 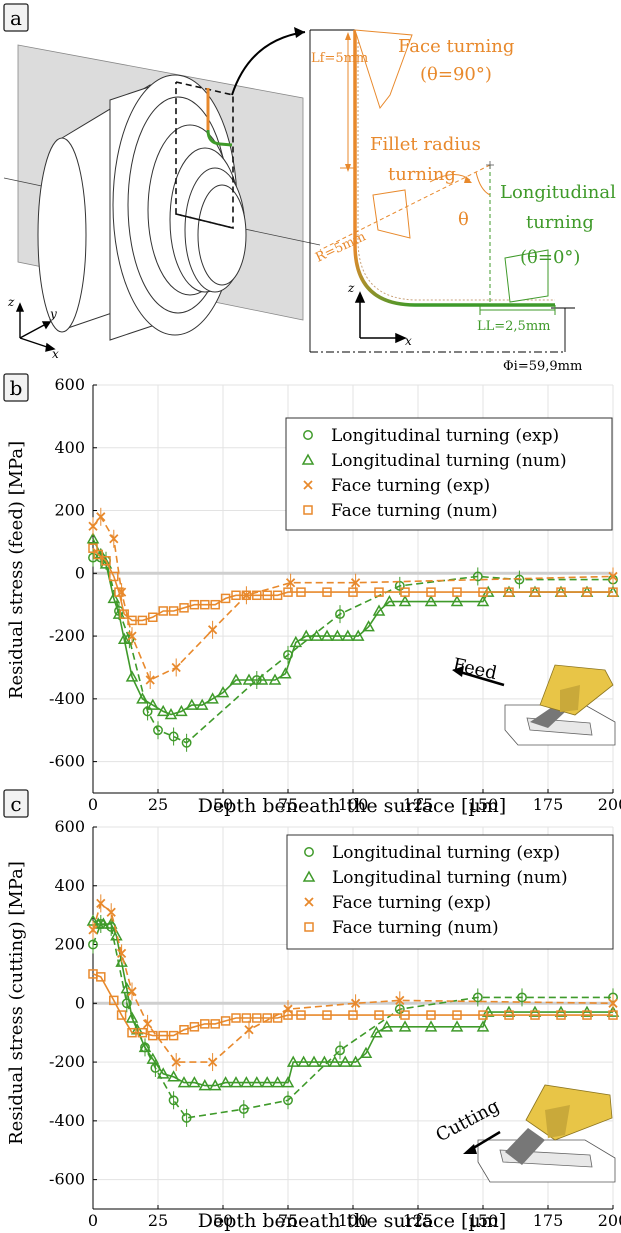 I want to click on face-angle-label: (θ=90°), so click(x=456, y=74).